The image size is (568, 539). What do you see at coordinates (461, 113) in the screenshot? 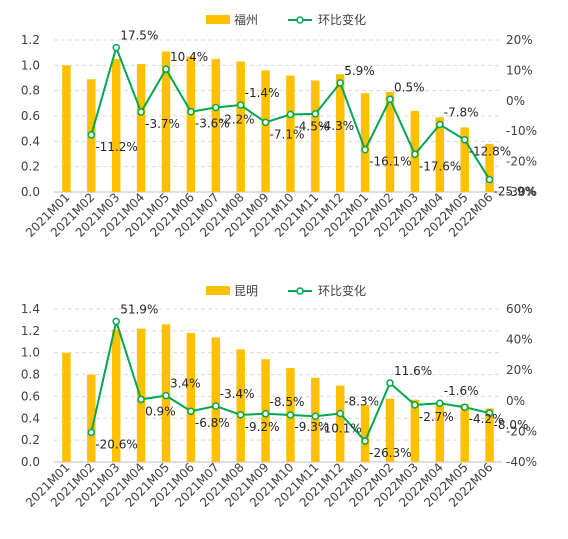
I see `data-label: -7.8%` at bounding box center [461, 113].